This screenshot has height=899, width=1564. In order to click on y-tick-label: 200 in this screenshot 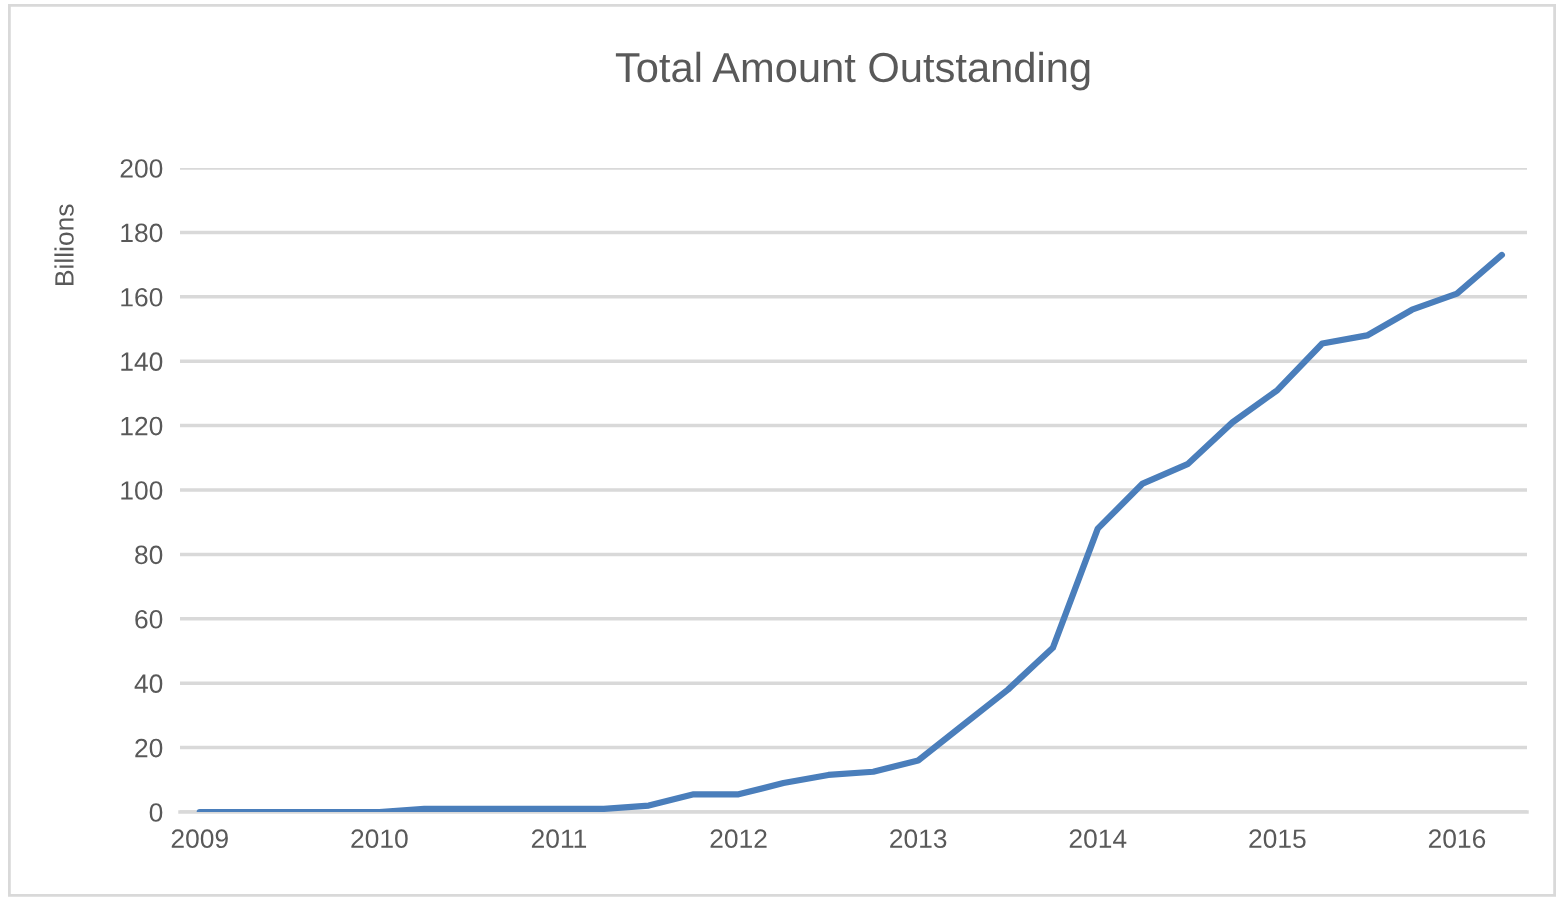, I will do `click(141, 168)`.